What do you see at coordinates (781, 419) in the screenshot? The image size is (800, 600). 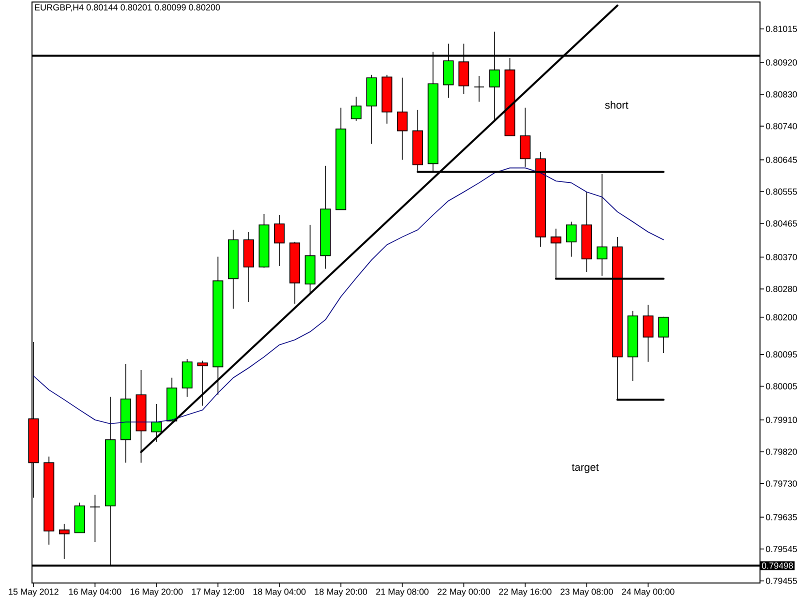 I see `y-tick-label: 0.79910` at bounding box center [781, 419].